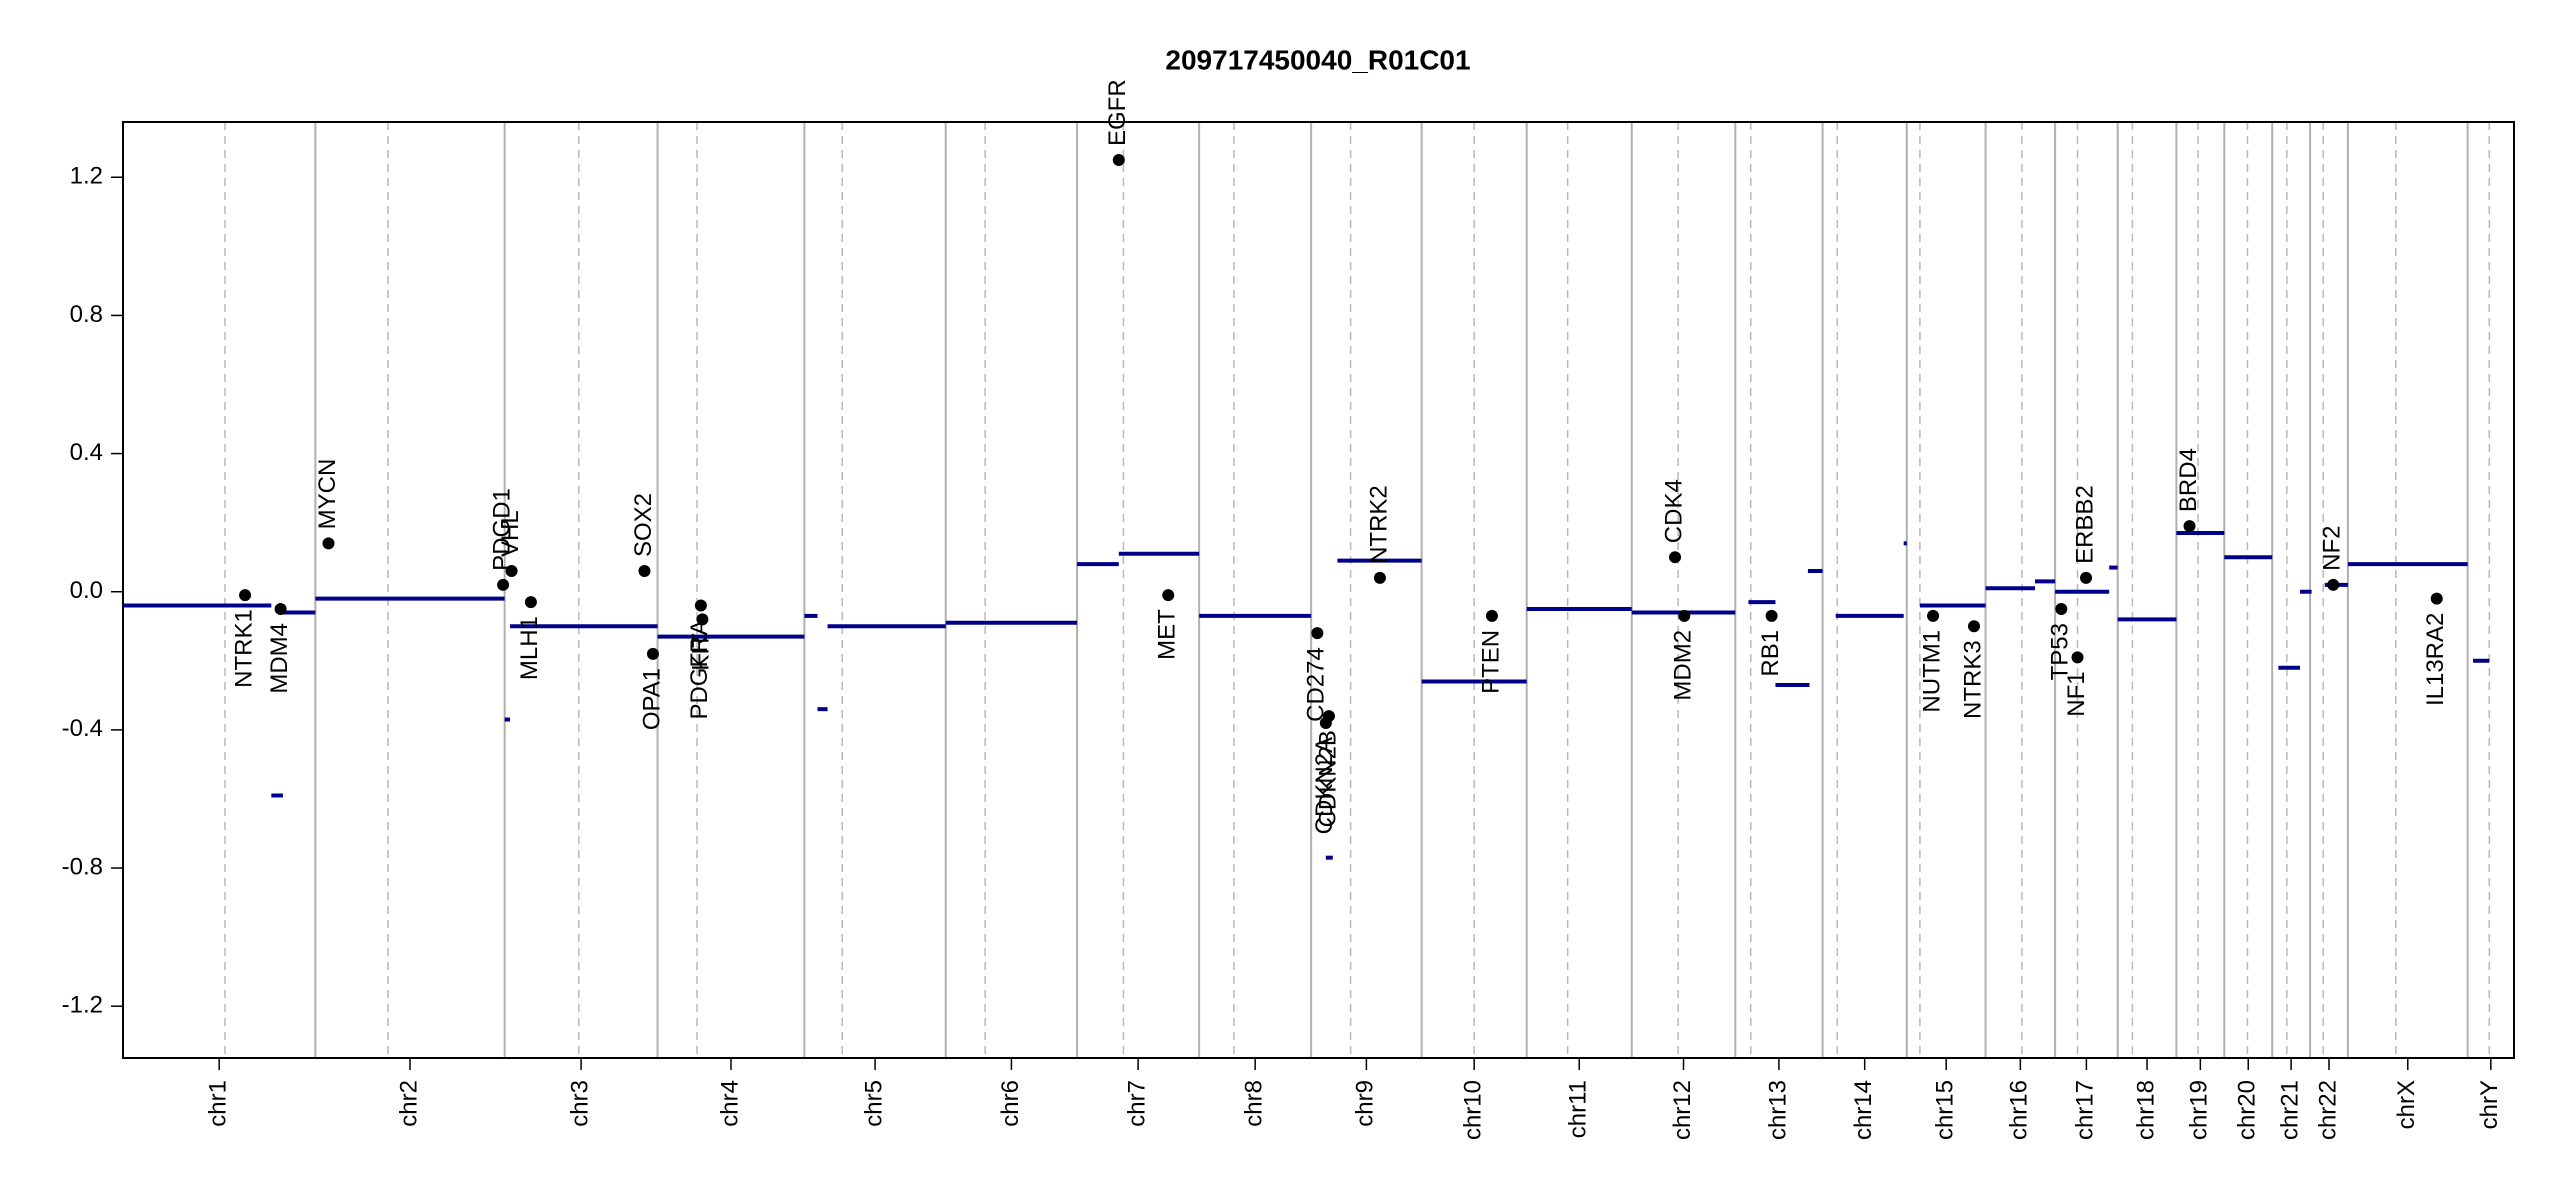  I want to click on y-tick-label: -0.4, so click(82, 728).